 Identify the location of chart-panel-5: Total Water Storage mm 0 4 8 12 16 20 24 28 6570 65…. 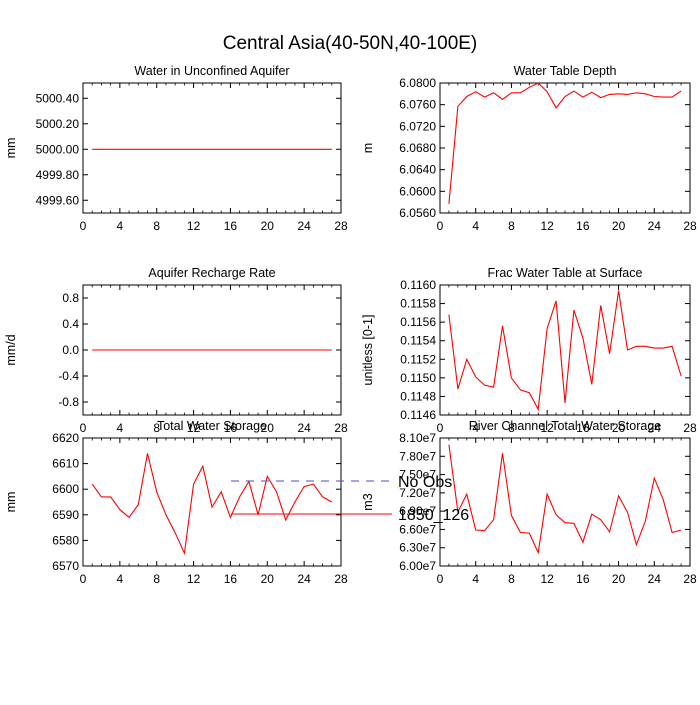
(176, 502).